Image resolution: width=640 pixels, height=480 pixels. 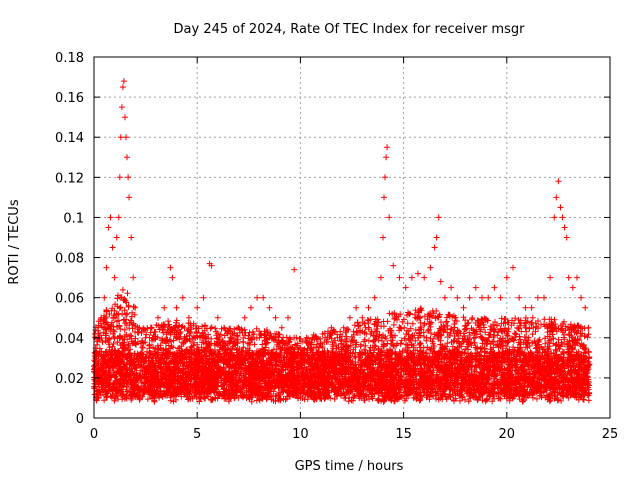 What do you see at coordinates (300, 434) in the screenshot?
I see `x-tick-label: 10` at bounding box center [300, 434].